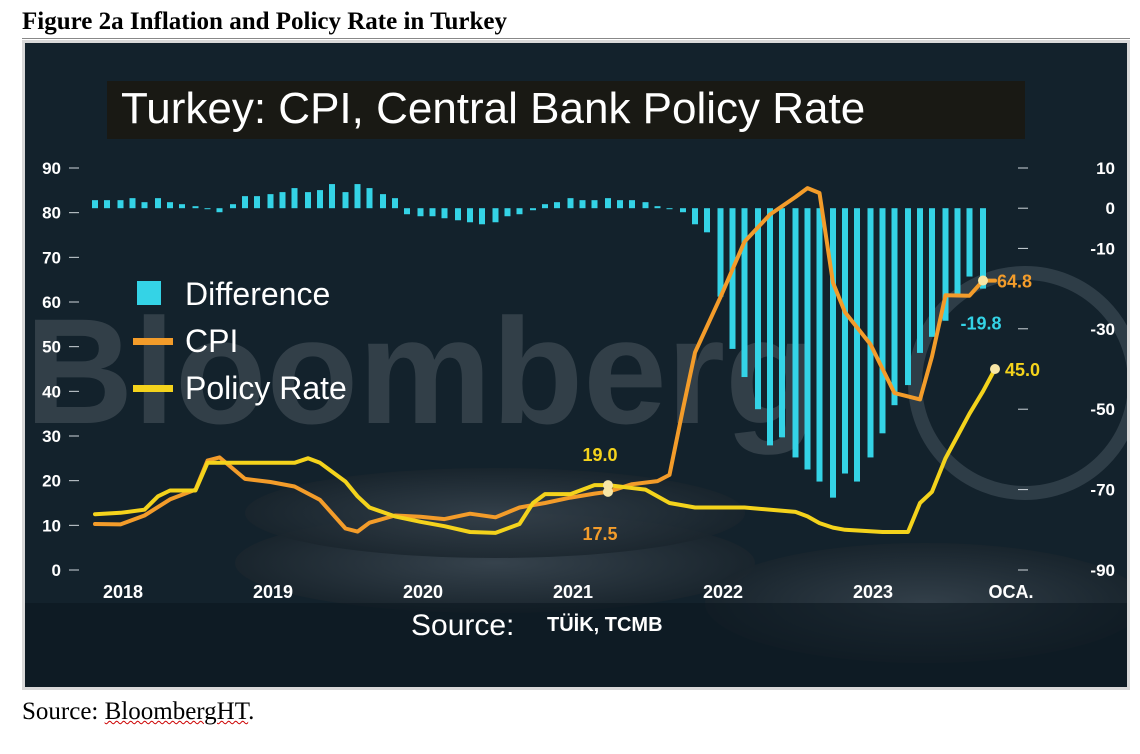 The width and height of the screenshot is (1140, 754). I want to click on y-left-tick-label: 10, so click(51, 525).